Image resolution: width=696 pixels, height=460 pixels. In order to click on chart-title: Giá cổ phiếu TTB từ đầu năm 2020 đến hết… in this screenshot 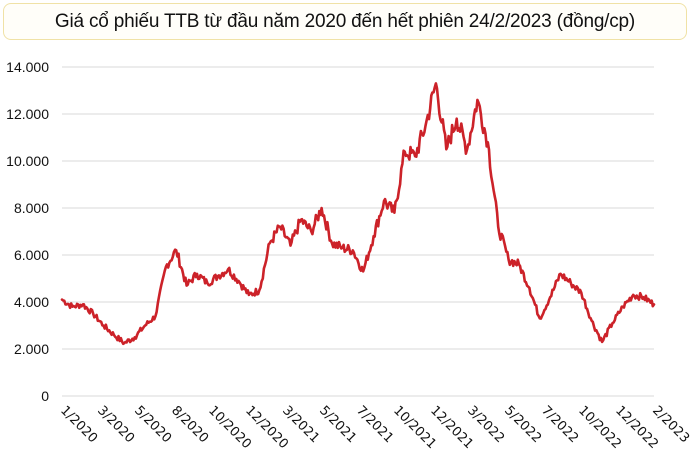, I will do `click(345, 21)`.